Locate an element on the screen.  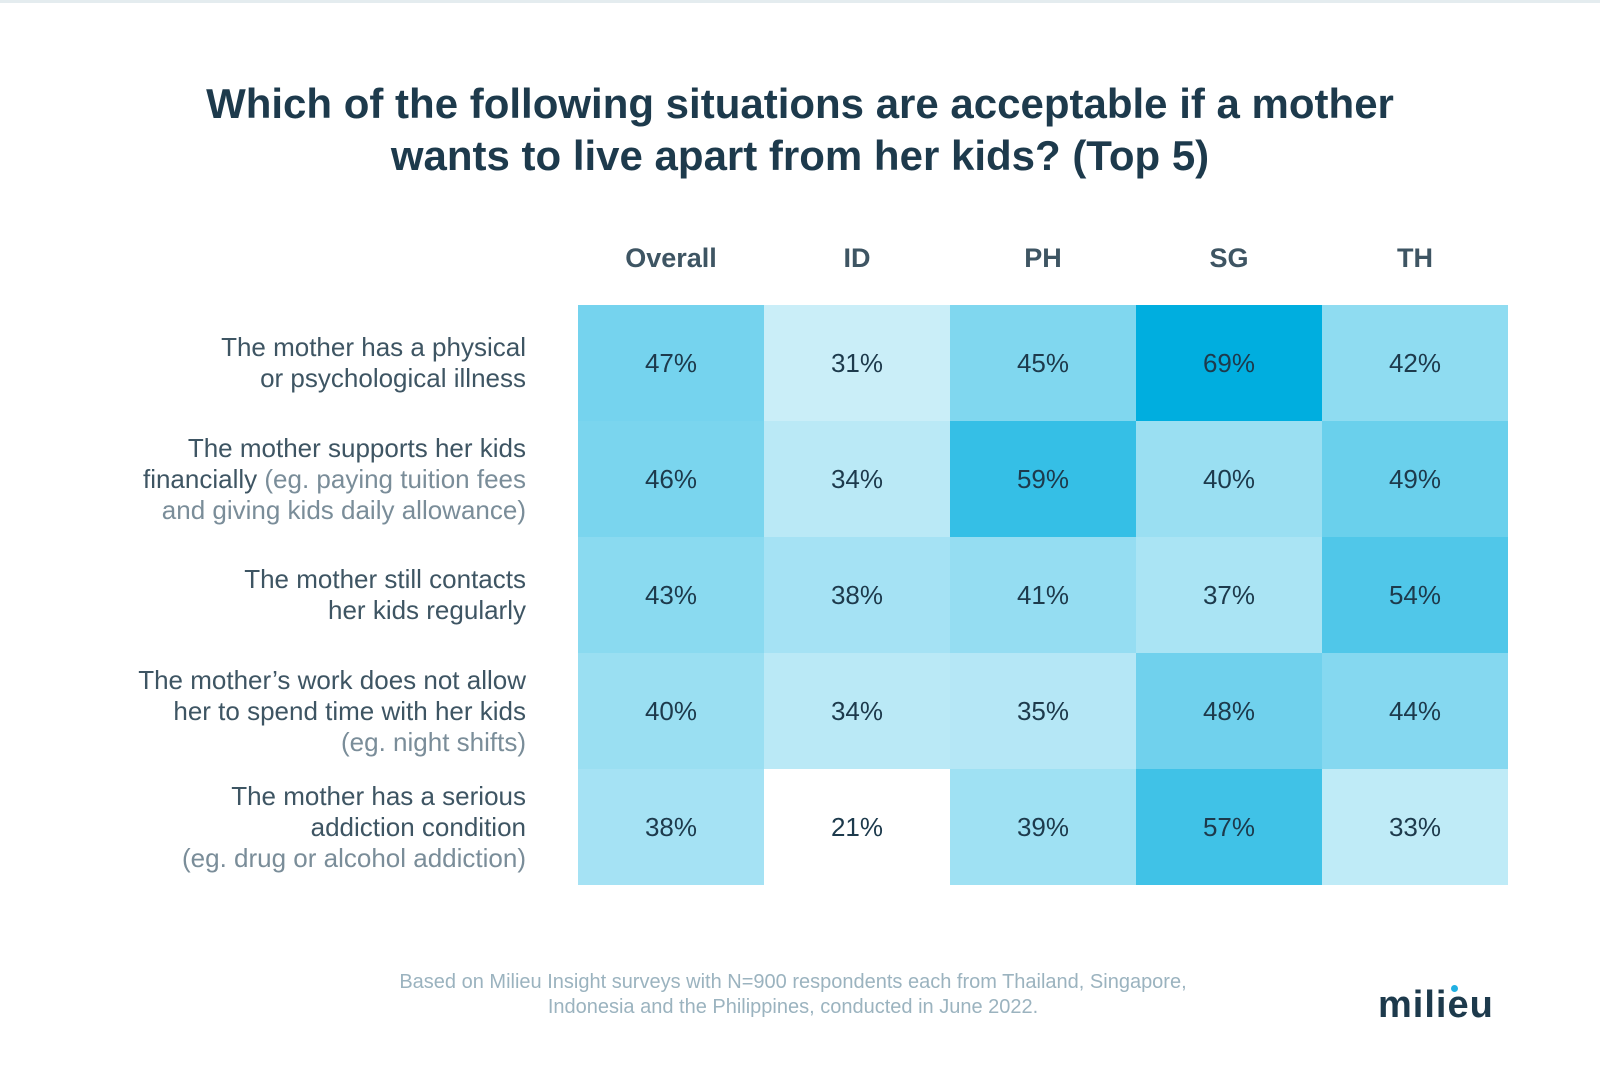
top-rule is located at coordinates (800, 1).